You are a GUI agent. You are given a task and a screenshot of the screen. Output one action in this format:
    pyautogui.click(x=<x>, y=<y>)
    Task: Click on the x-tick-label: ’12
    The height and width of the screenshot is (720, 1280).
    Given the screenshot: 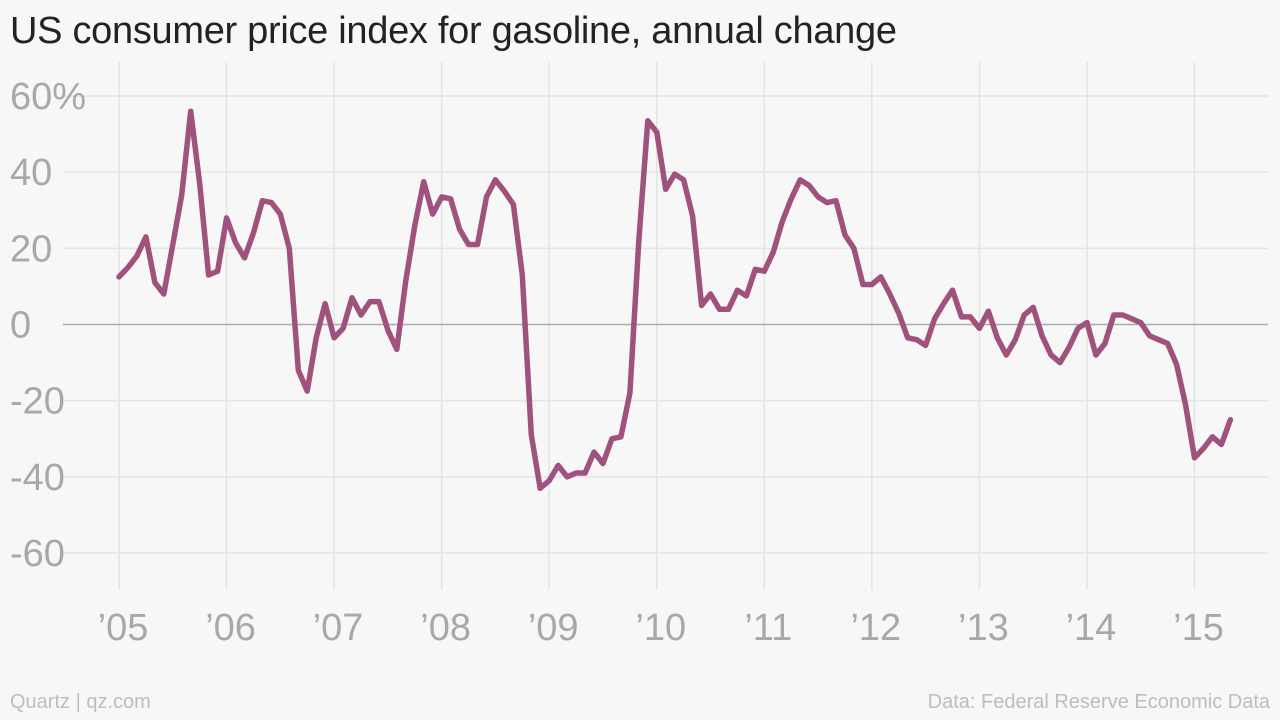 What is the action you would take?
    pyautogui.click(x=875, y=628)
    